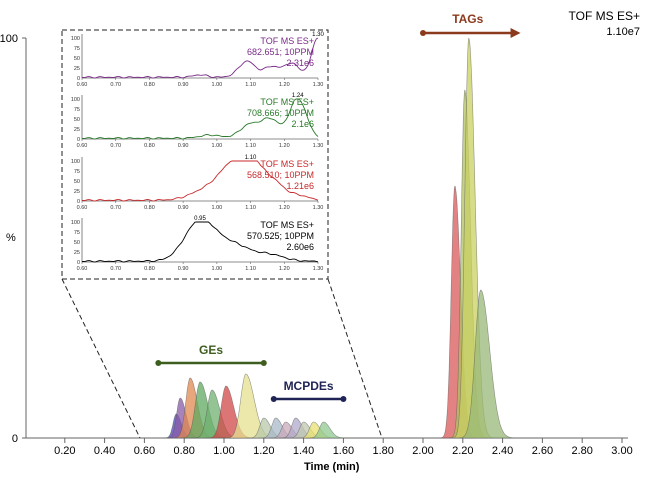 This screenshot has width=648, height=482. Describe the element at coordinates (309, 386) in the screenshot. I see `annotation-mcpdes-label: MCPDEs` at that location.